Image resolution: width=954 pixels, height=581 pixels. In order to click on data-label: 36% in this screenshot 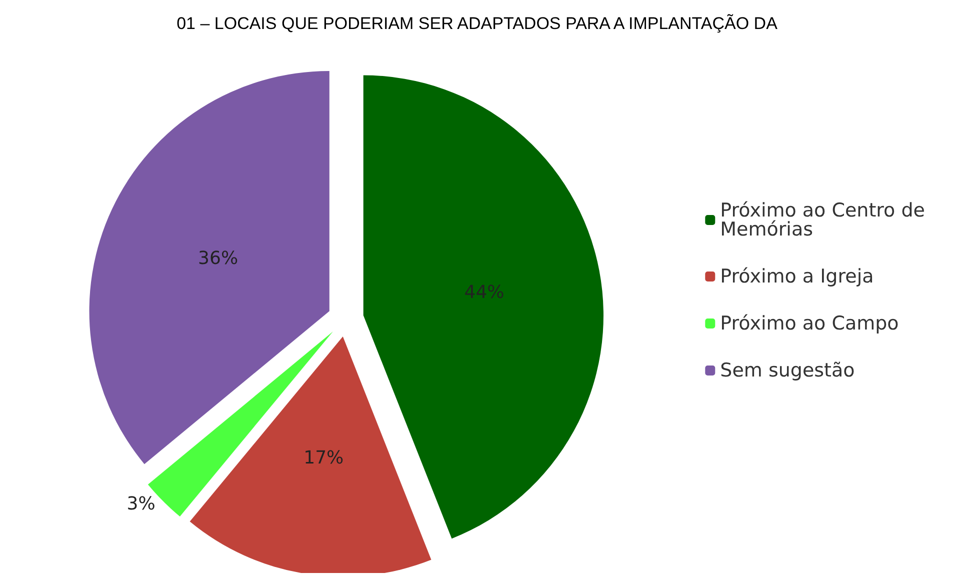, I will do `click(218, 259)`.